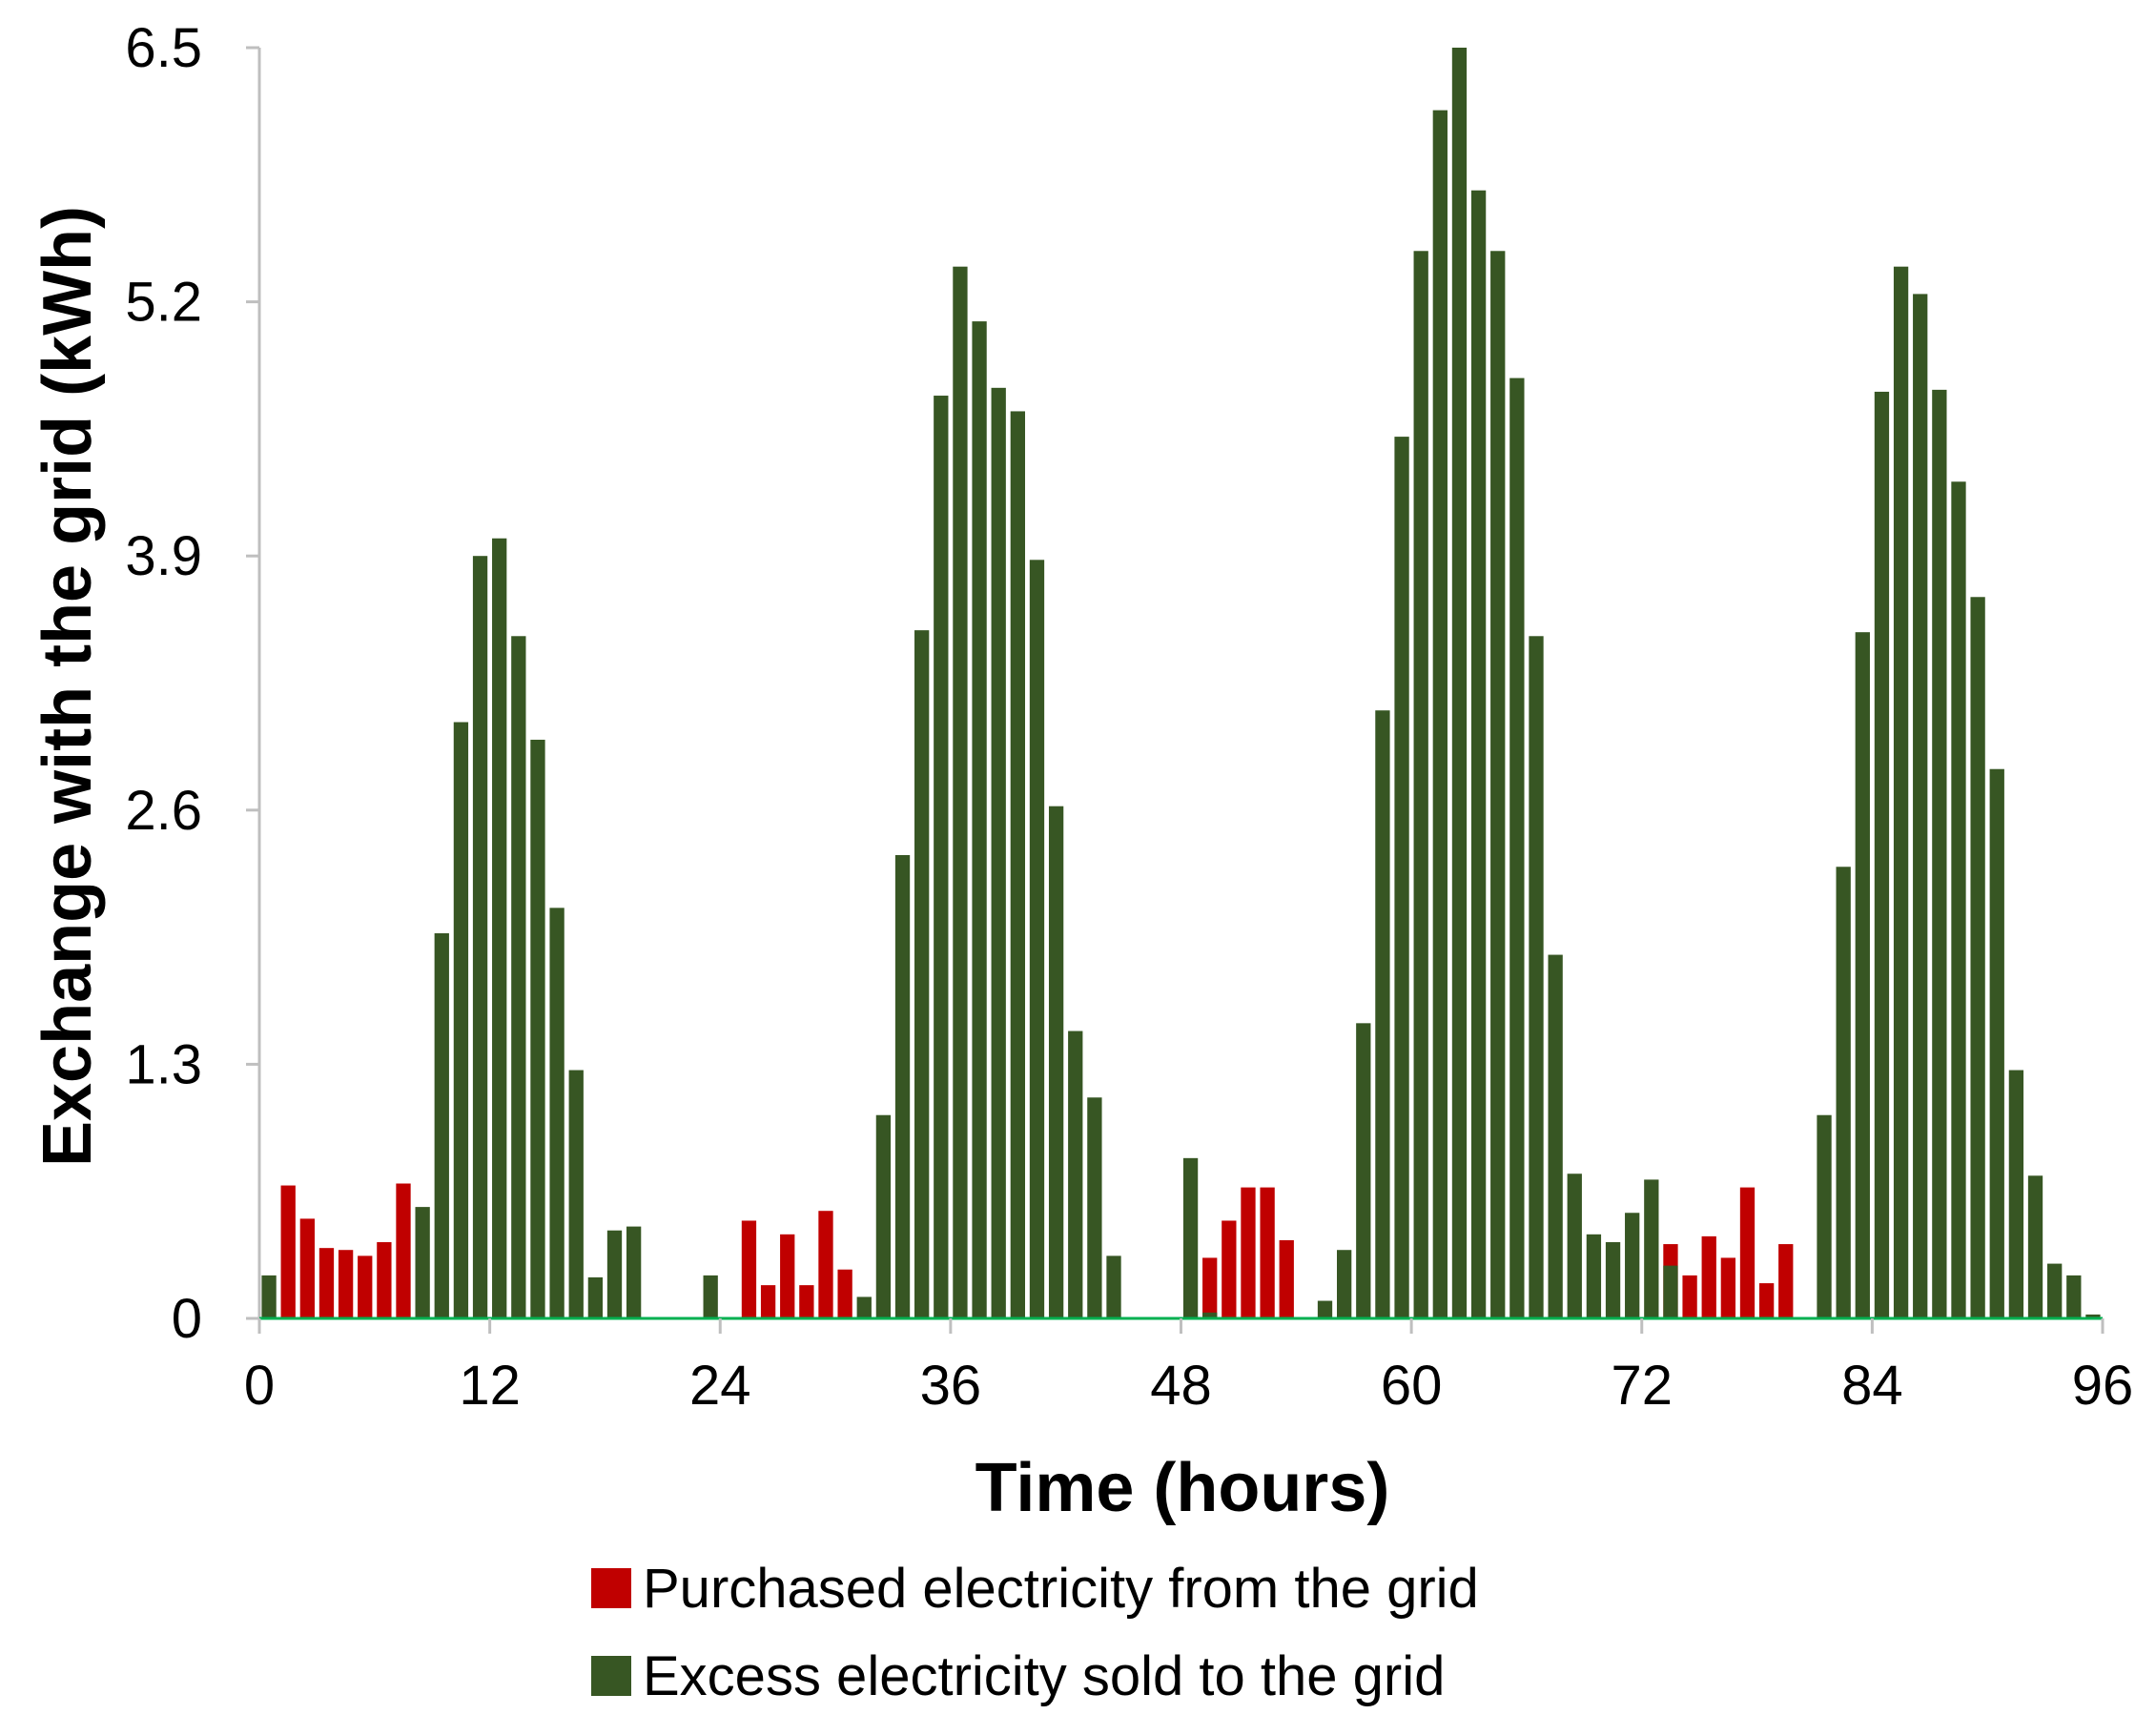 The height and width of the screenshot is (1735, 2156). Describe the element at coordinates (163, 48) in the screenshot. I see `y-tick-label: 6.5` at that location.